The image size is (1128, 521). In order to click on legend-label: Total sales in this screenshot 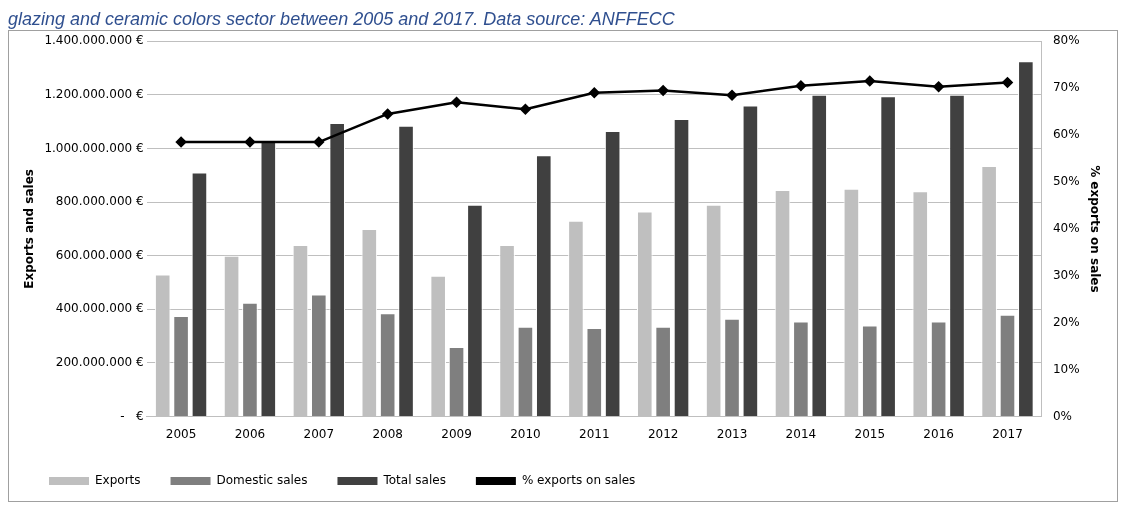, I will do `click(414, 480)`.